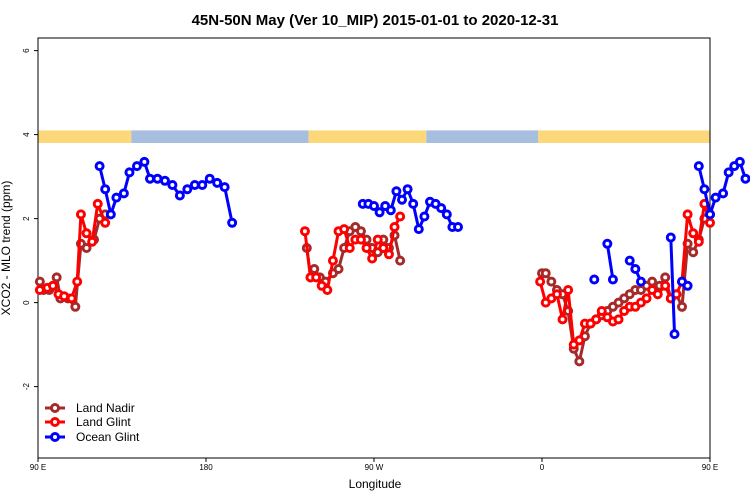 The image size is (750, 500). Describe the element at coordinates (375, 484) in the screenshot. I see `x-axis-label: Longitude` at that location.